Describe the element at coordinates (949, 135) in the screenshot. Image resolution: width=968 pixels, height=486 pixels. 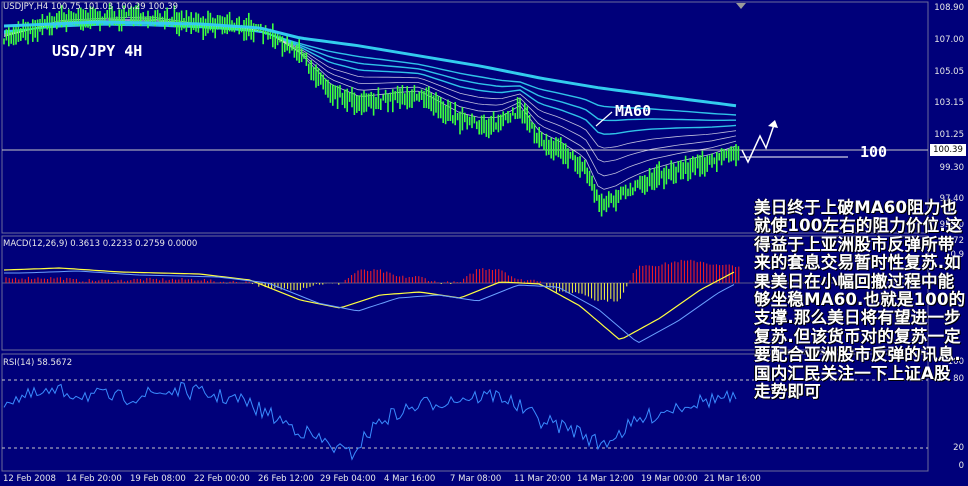
I see `price-tick: 101.25` at that location.